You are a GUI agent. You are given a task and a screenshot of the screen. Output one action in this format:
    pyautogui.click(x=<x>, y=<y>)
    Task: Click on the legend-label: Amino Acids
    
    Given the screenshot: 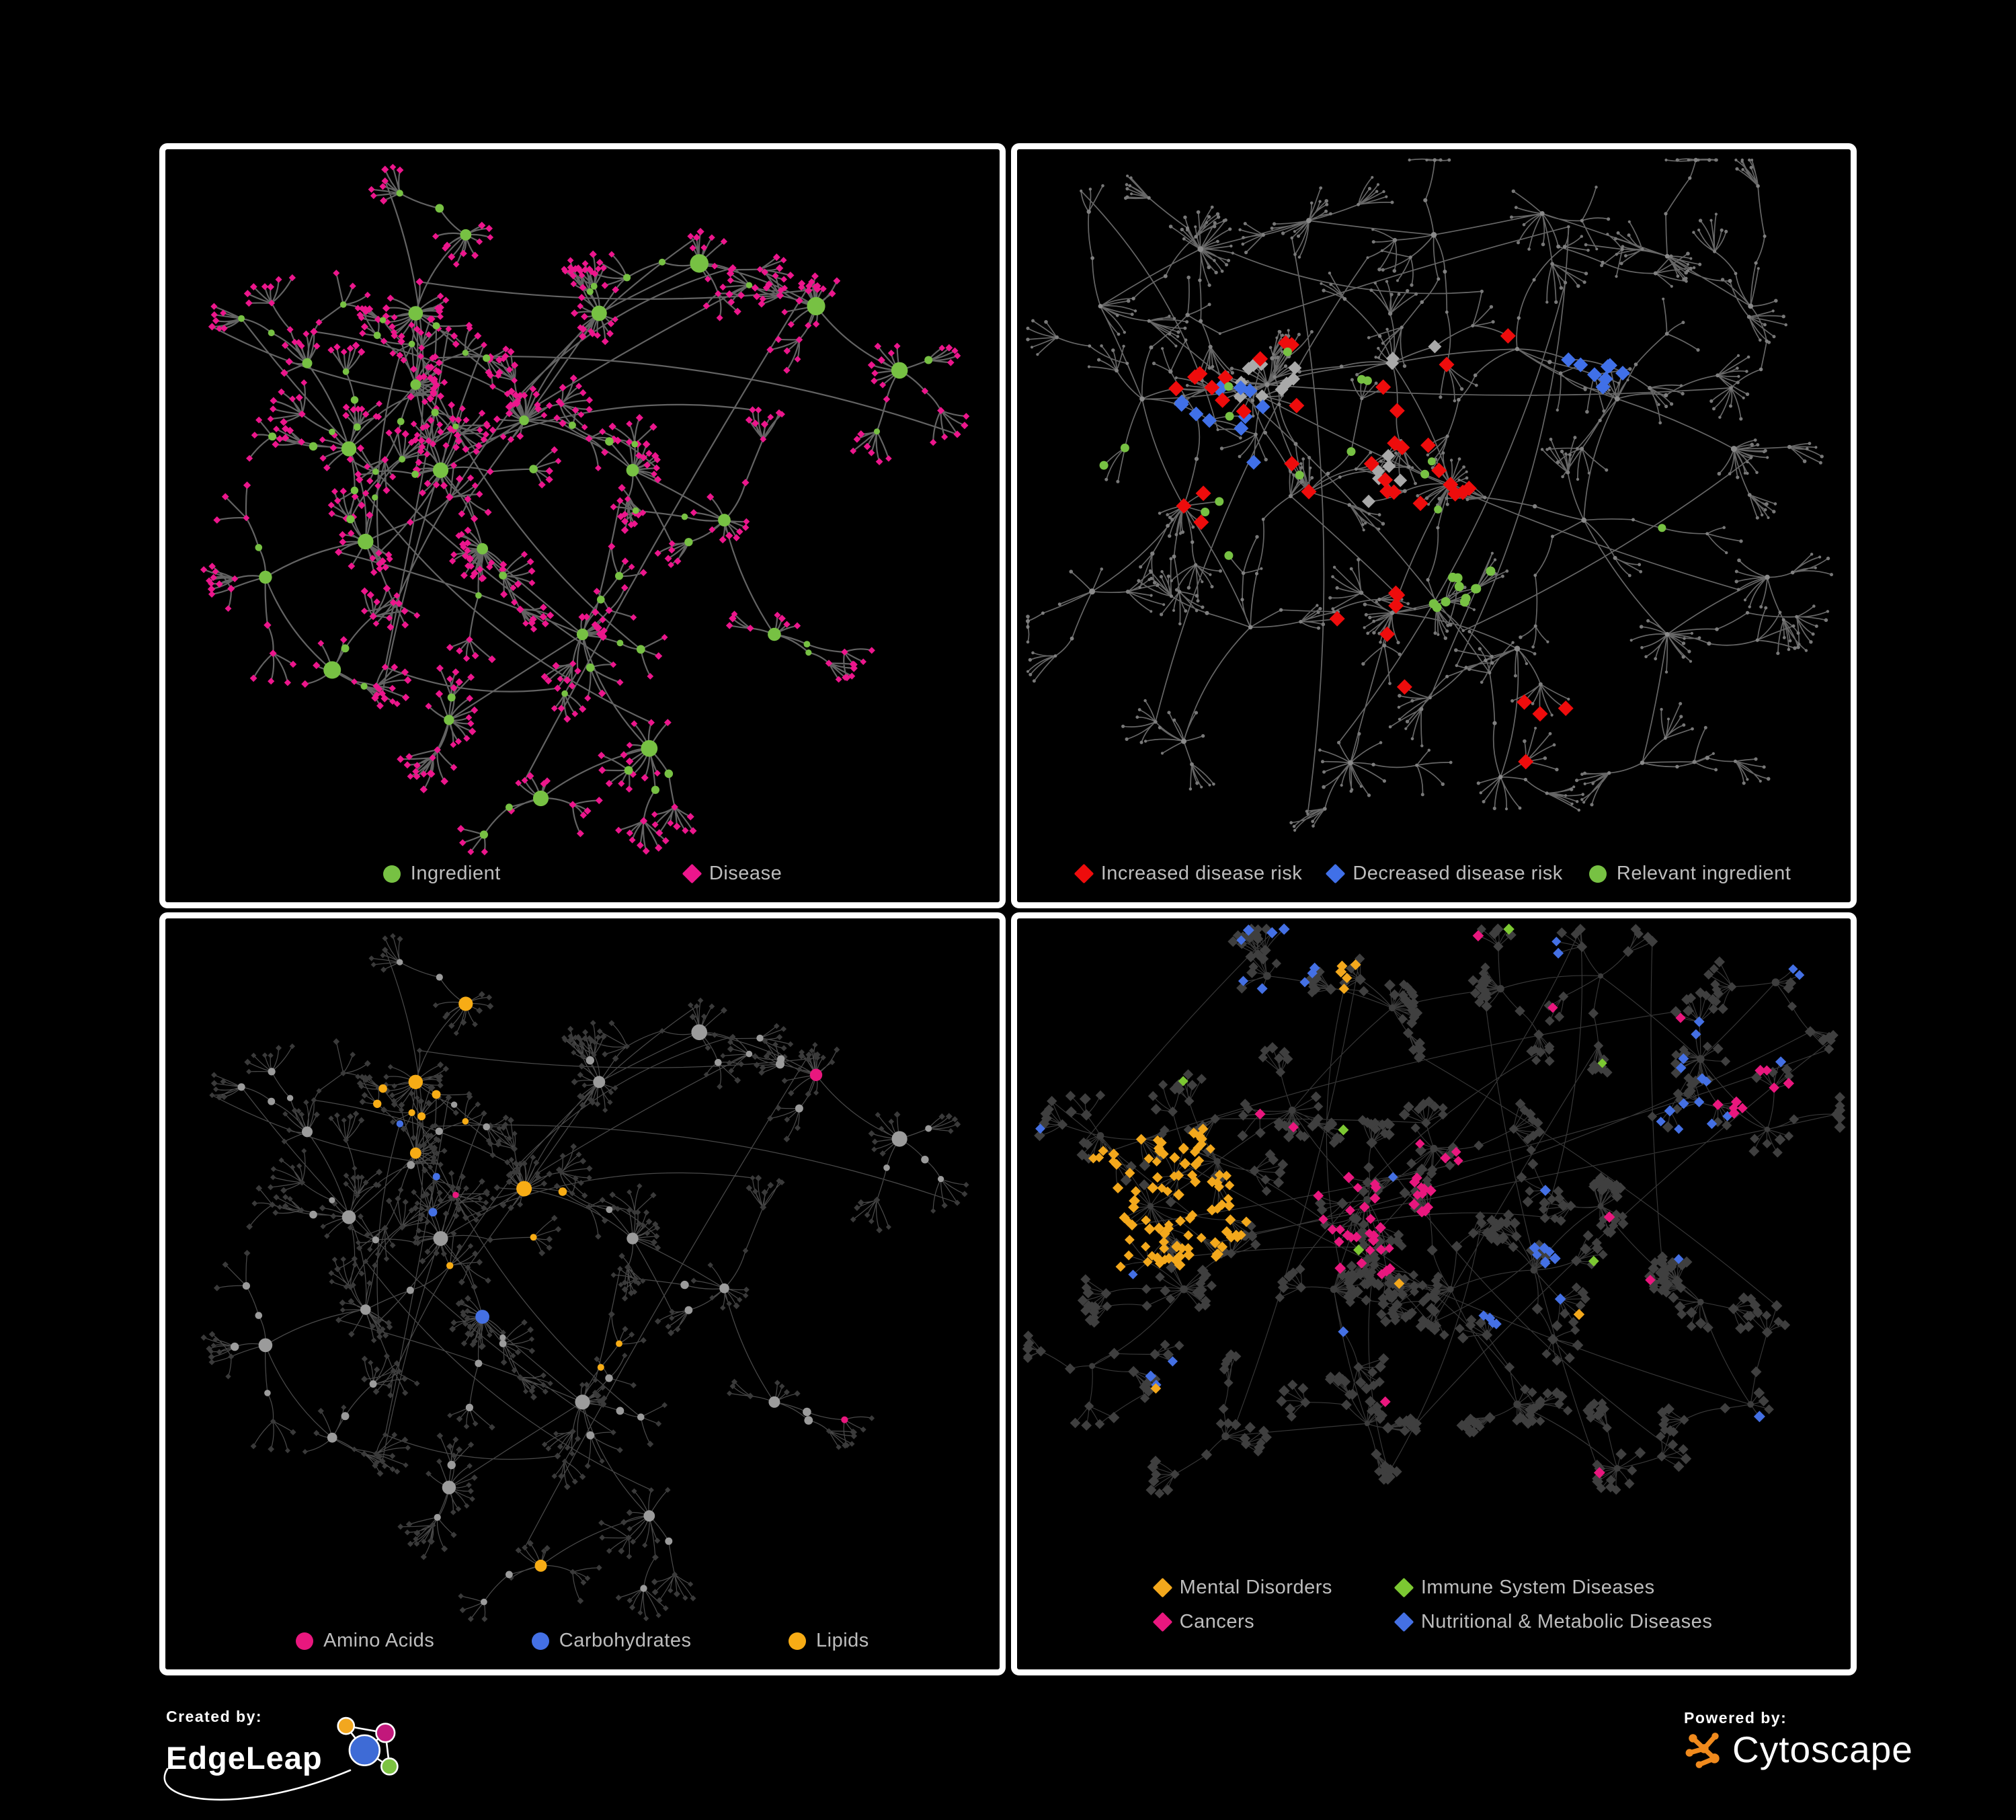 What is the action you would take?
    pyautogui.click(x=379, y=1640)
    